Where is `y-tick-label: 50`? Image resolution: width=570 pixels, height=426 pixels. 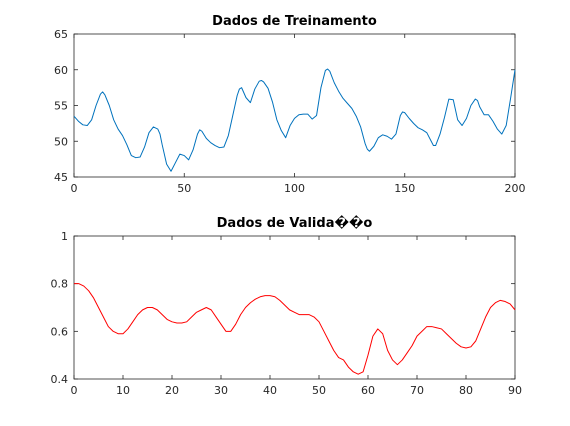 y-tick-label: 50 is located at coordinates (61, 141).